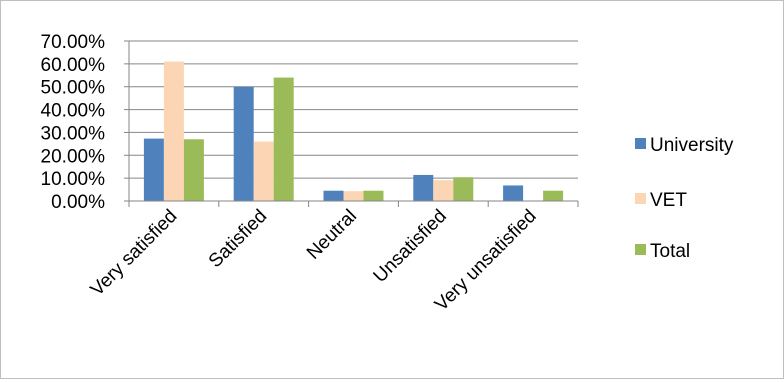 The height and width of the screenshot is (383, 784). Describe the element at coordinates (332, 235) in the screenshot. I see `x-tick-label: Neutral` at that location.